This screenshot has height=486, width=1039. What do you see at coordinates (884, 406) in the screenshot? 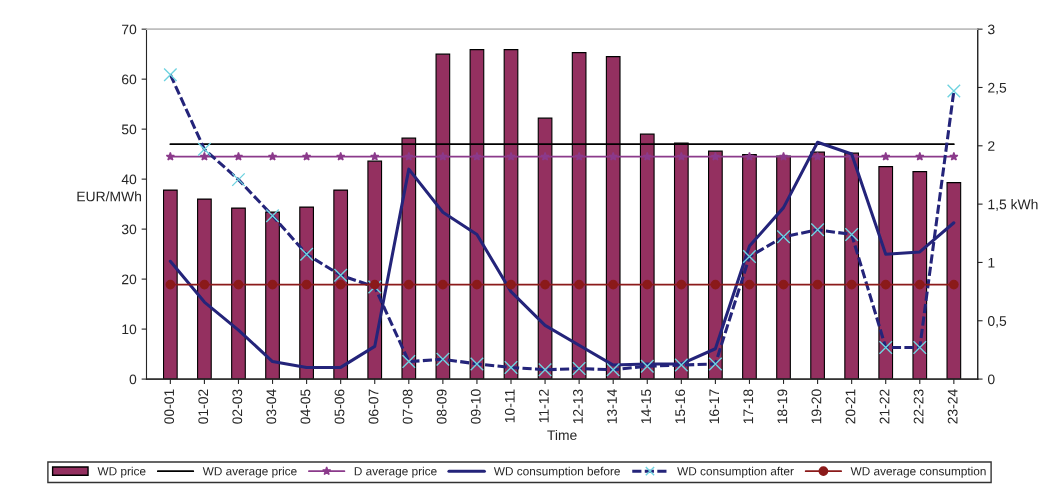
I see `x-tick-label: 21-22` at bounding box center [884, 406].